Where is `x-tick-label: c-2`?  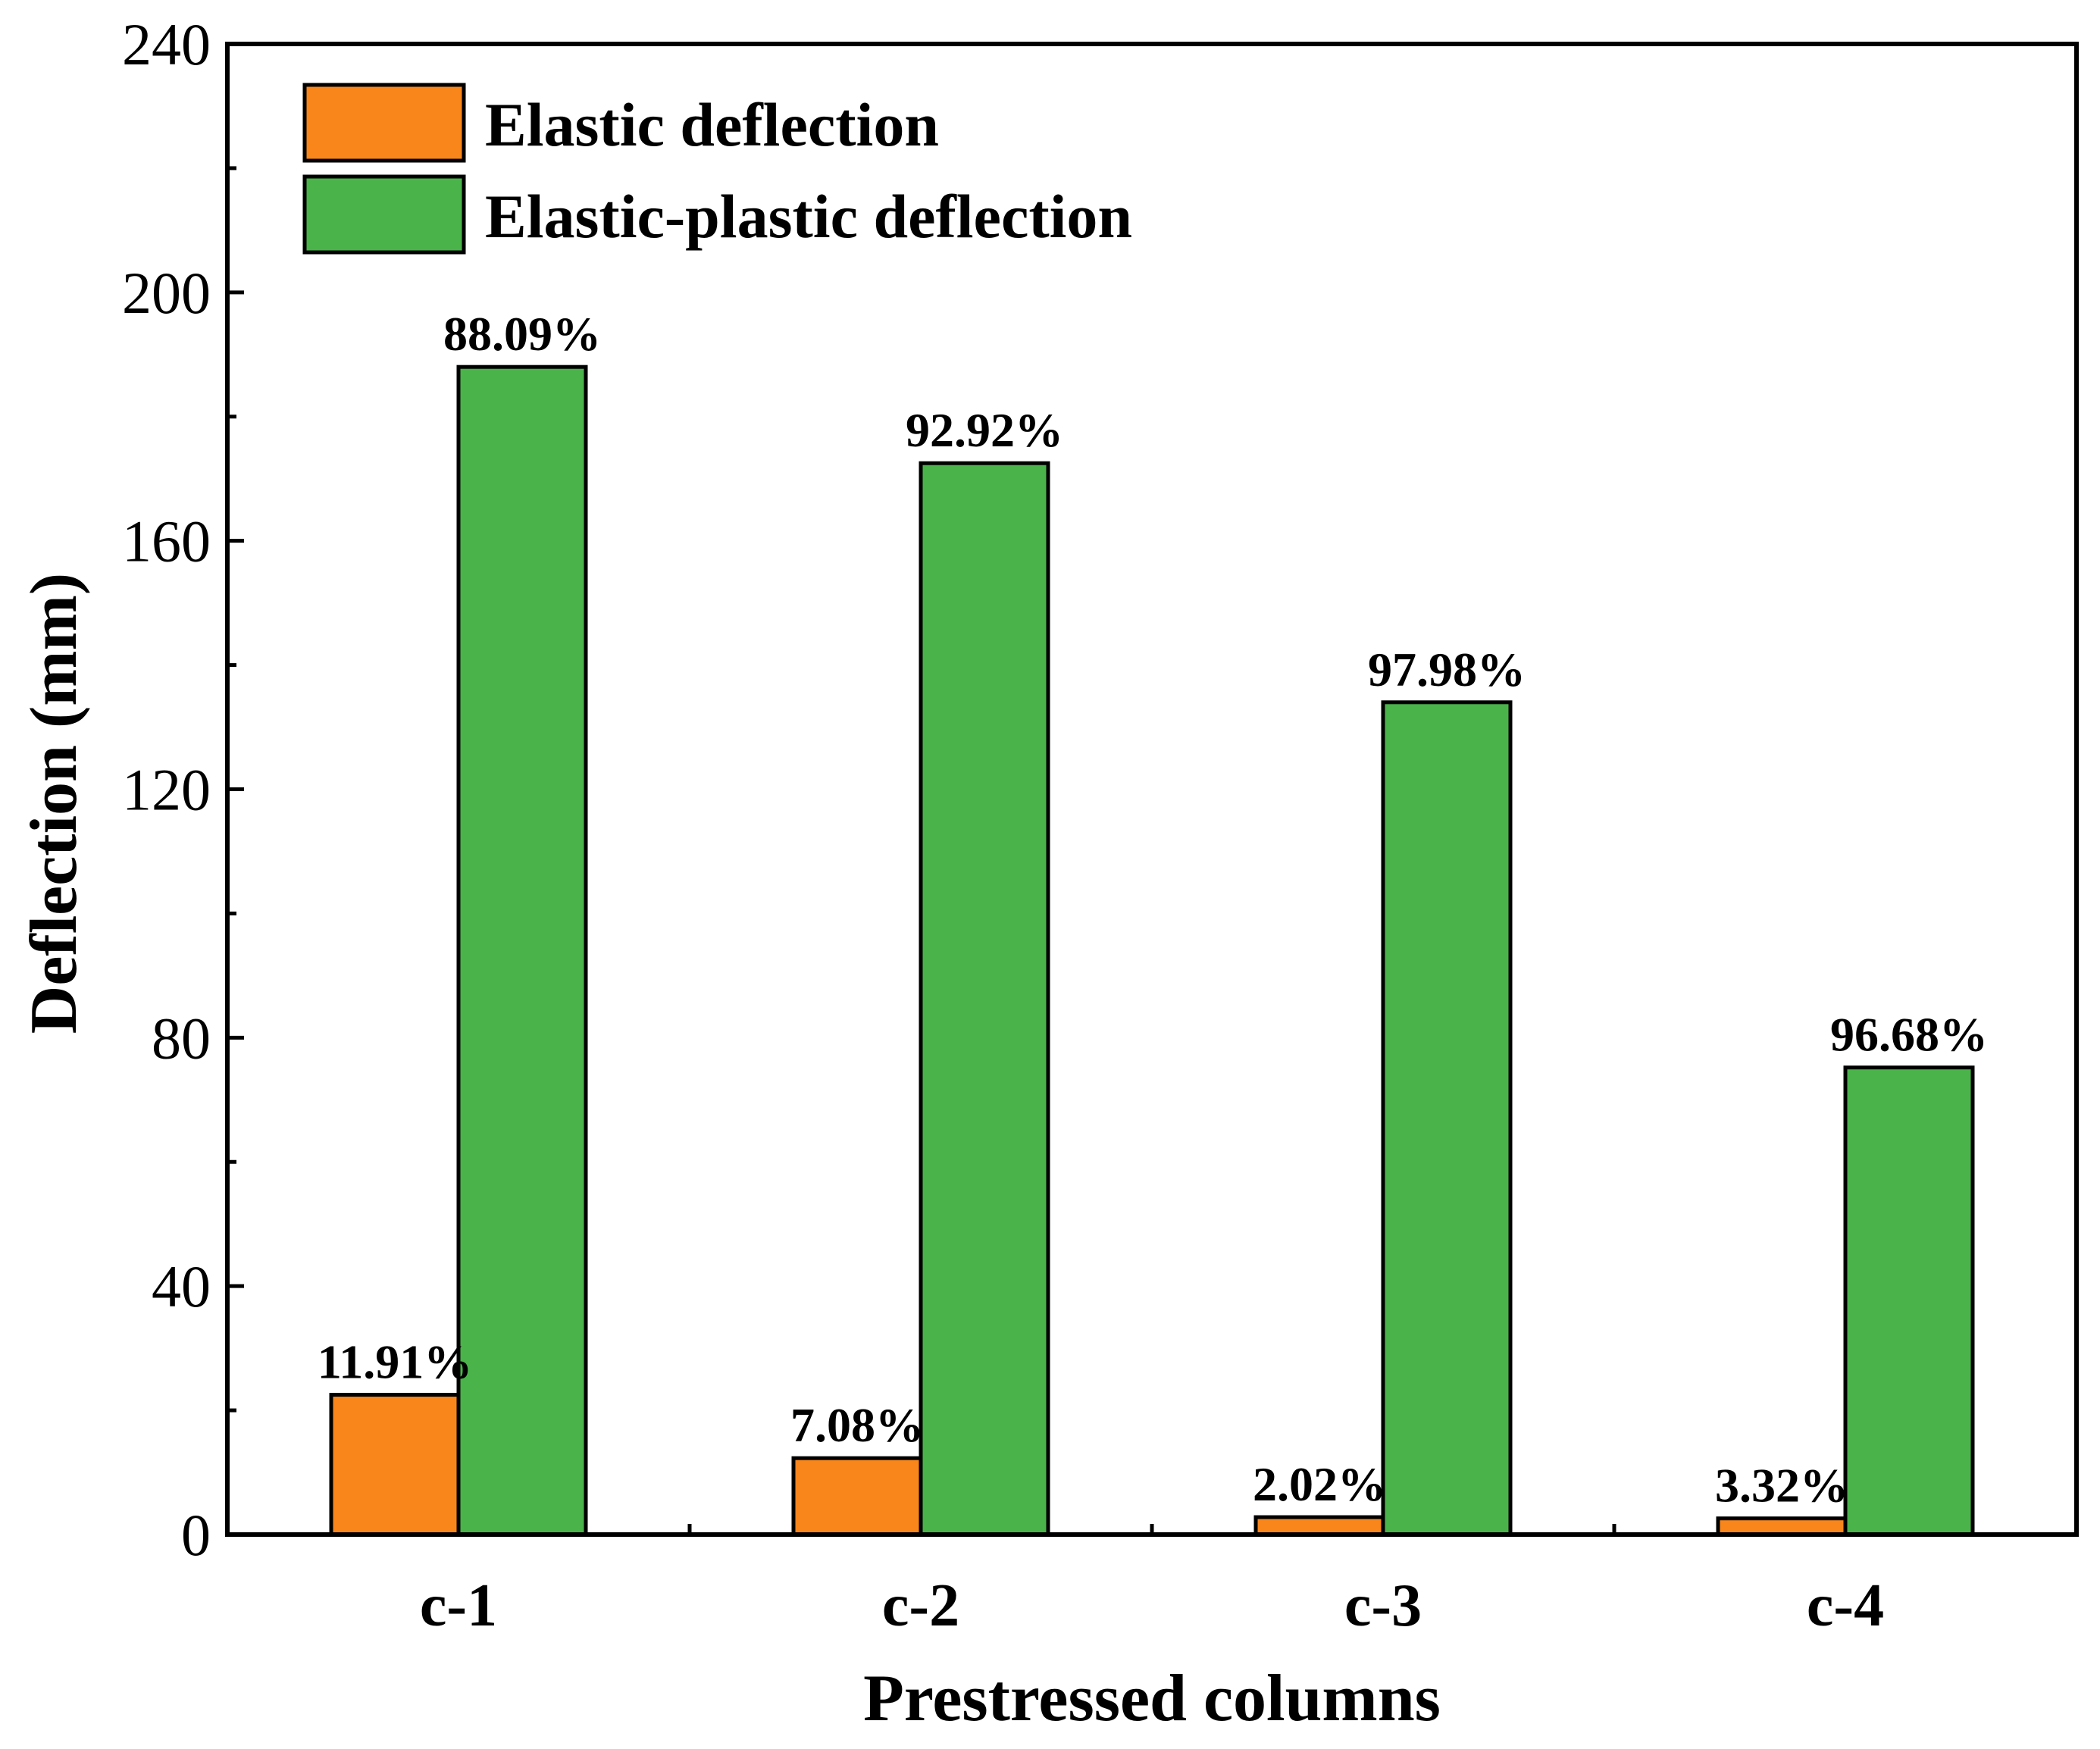
x-tick-label: c-2 is located at coordinates (920, 1606).